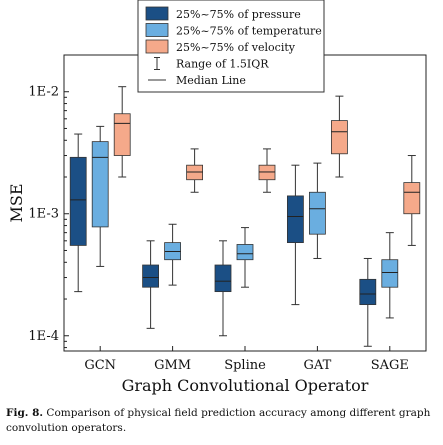 The width and height of the screenshot is (443, 445). Describe the element at coordinates (43, 336) in the screenshot. I see `y-tick-label: 1E-4` at that location.